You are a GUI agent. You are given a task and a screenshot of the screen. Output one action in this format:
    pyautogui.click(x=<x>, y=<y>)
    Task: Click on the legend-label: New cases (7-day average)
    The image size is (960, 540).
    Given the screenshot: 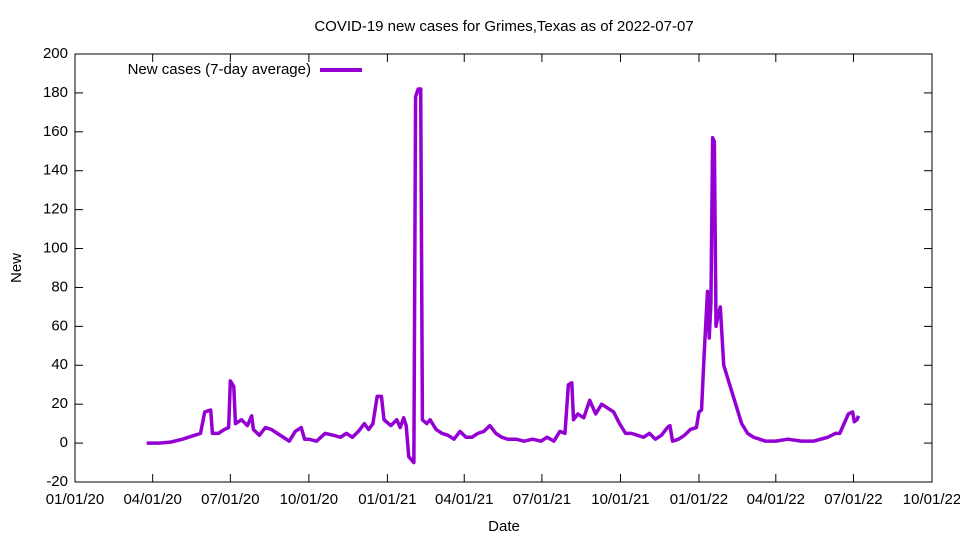 What is the action you would take?
    pyautogui.click(x=219, y=69)
    